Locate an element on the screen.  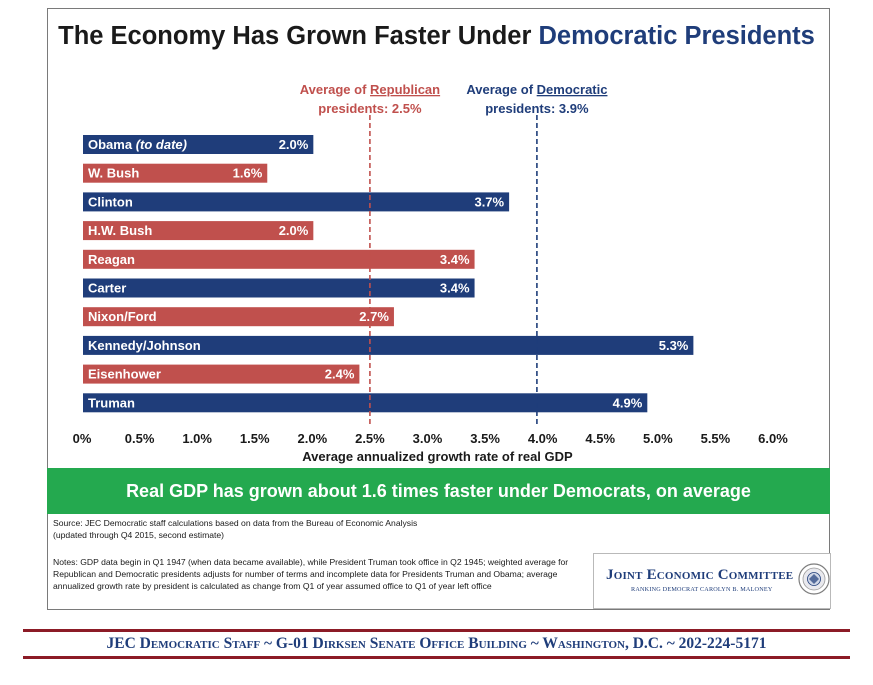
bar-category-label: H.W. Bush is located at coordinates (120, 230).